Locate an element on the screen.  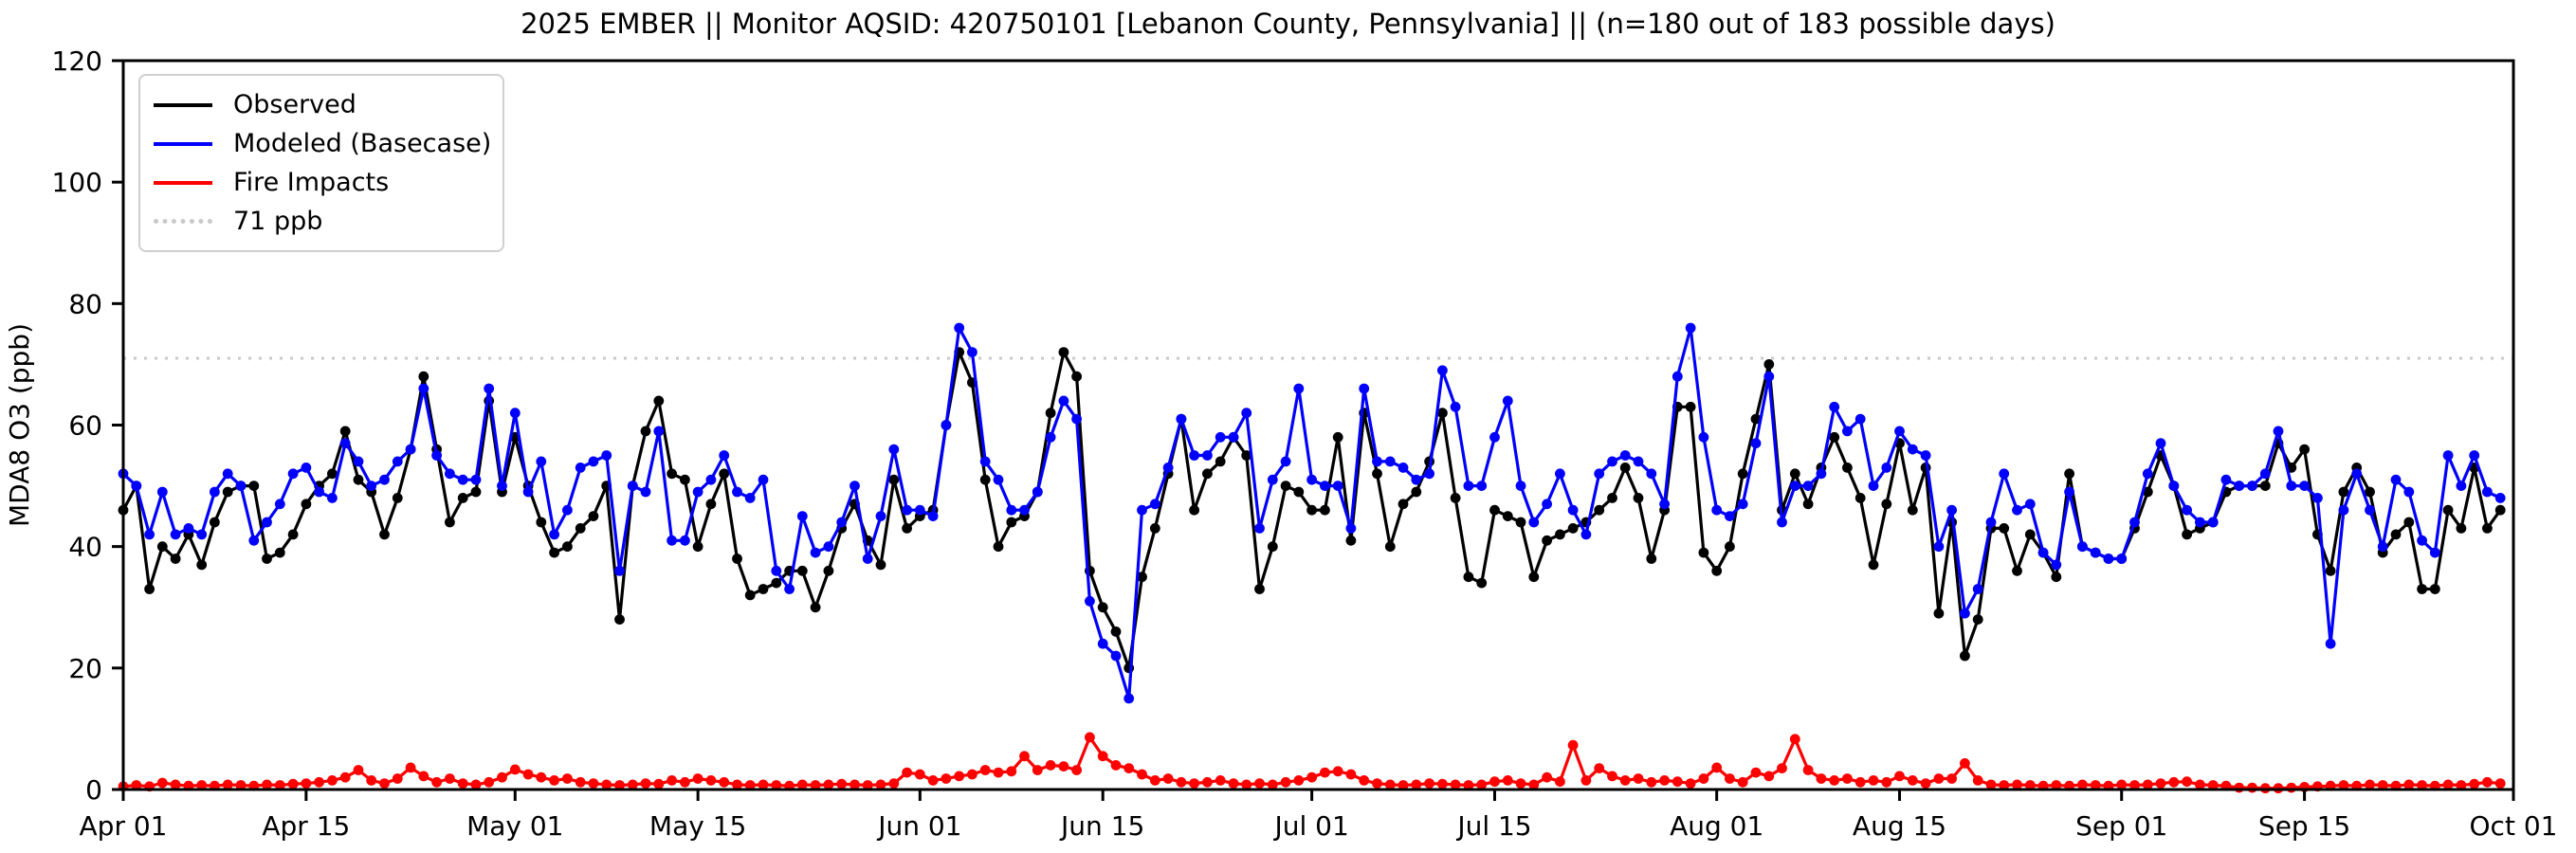
y-tick-label: 20 is located at coordinates (85, 668).